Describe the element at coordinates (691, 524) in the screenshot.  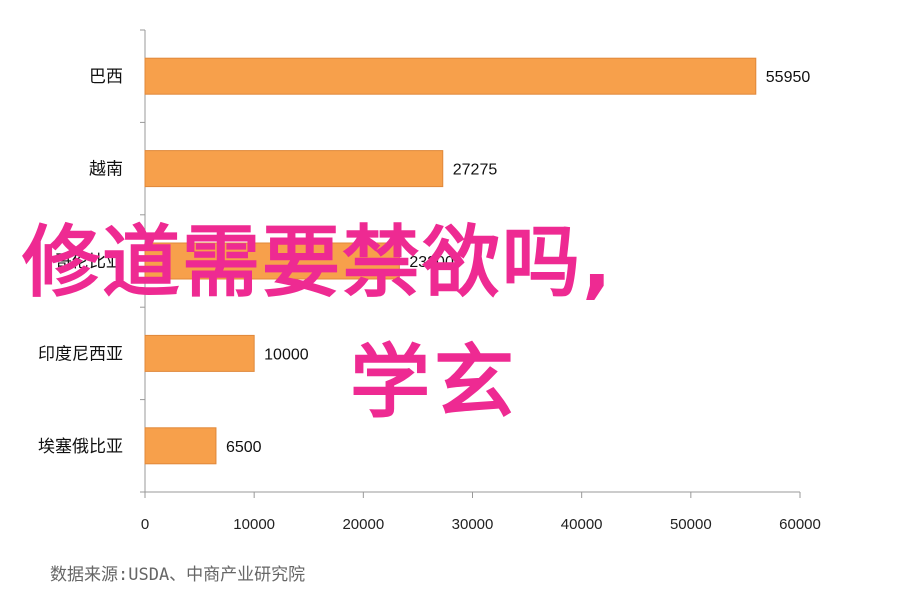
I see `x-tick-label: 50000` at that location.